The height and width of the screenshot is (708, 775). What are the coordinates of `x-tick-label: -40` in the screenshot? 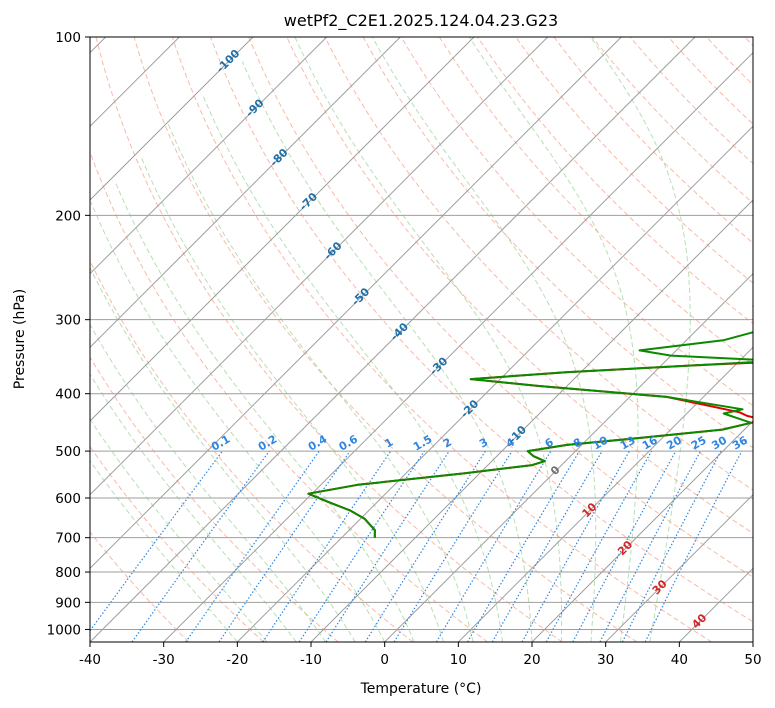 It's located at (90, 660).